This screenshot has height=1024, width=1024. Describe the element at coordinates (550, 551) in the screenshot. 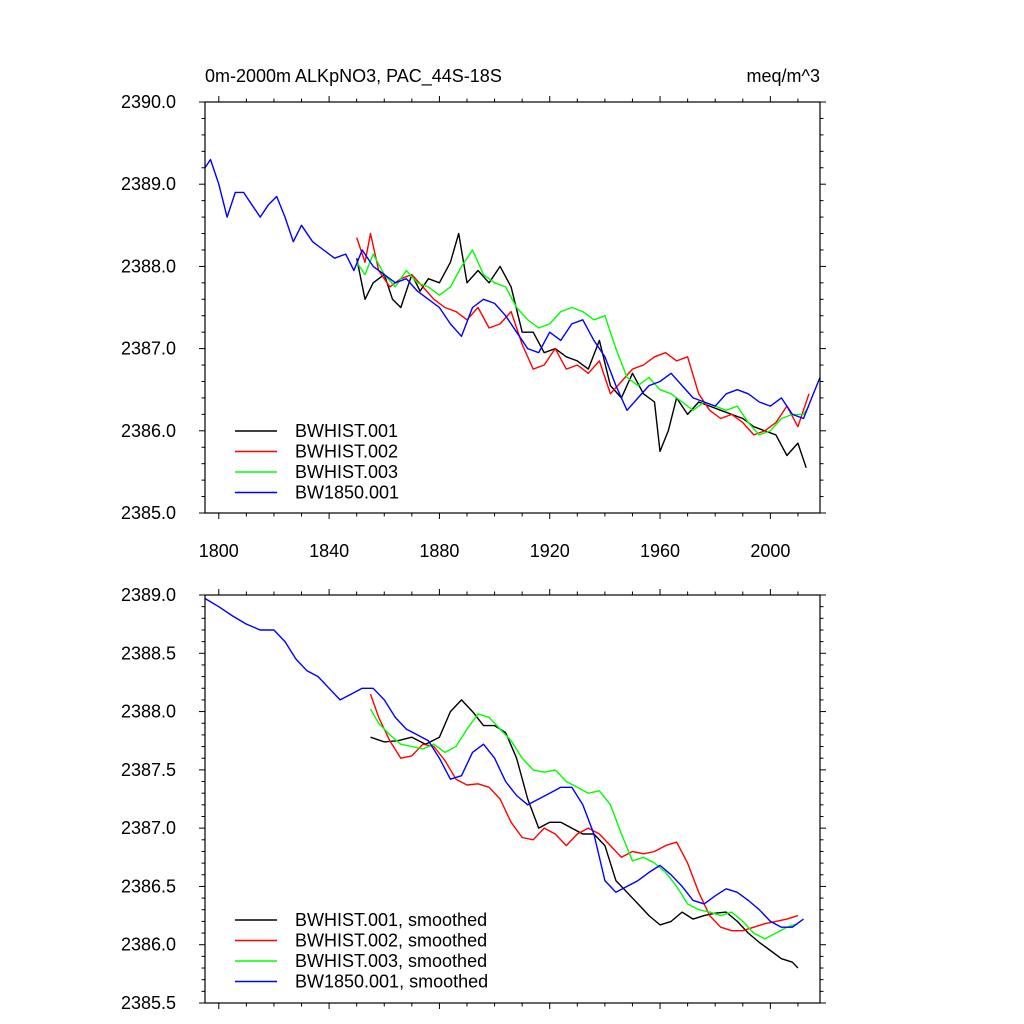

I see `x-tick-label: 1920` at that location.